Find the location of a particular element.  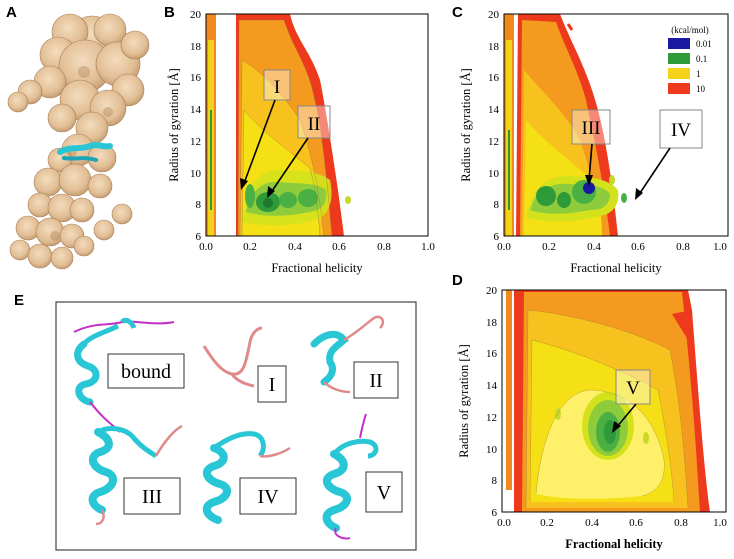

panel-a: A is located at coordinates (80, 142).